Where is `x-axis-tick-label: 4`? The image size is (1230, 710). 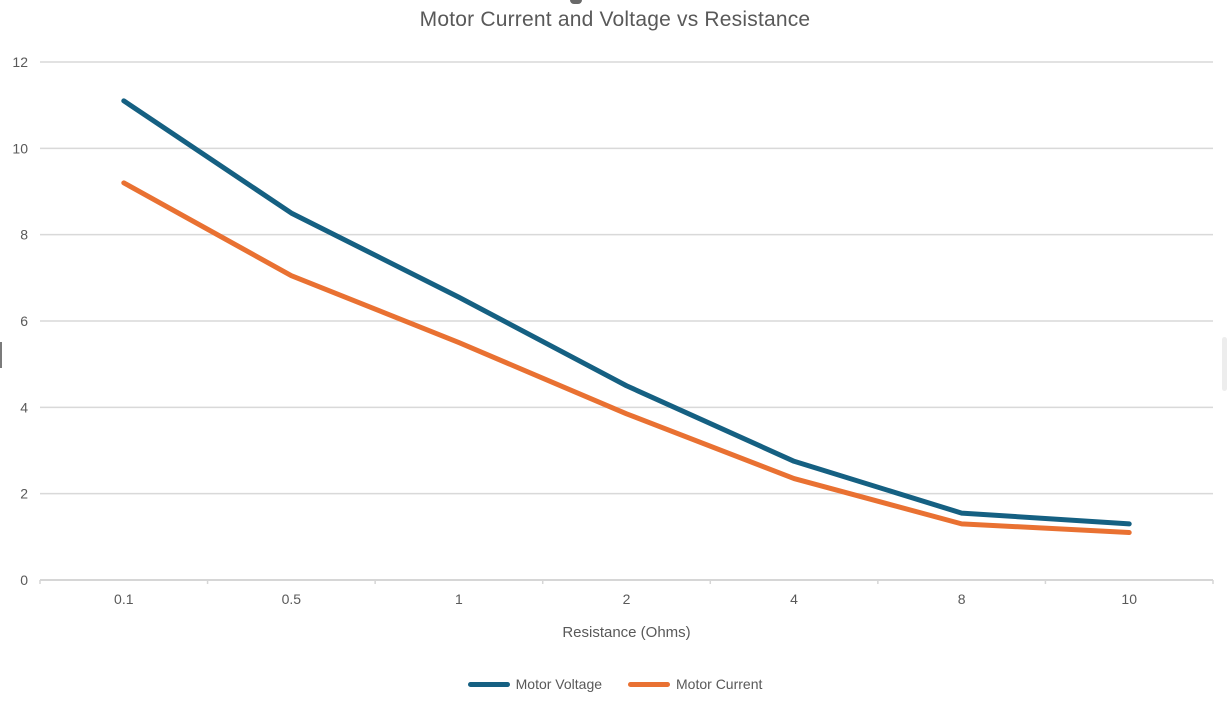
x-axis-tick-label: 4 is located at coordinates (794, 599).